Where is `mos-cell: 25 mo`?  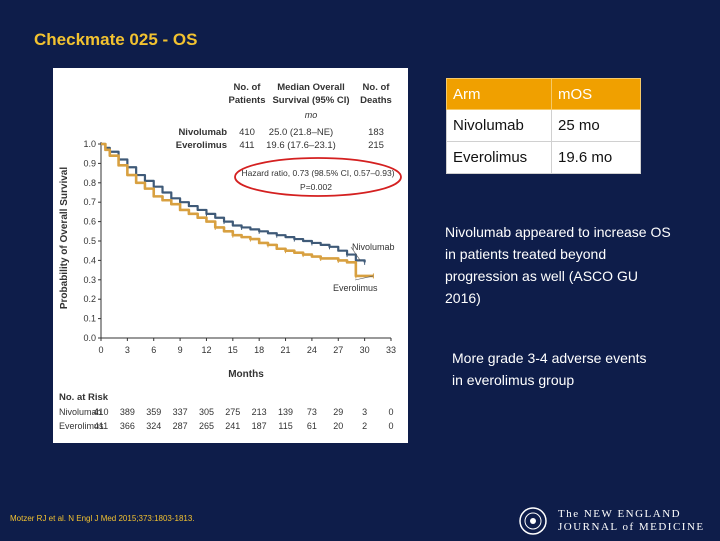
mos-cell: 25 mo is located at coordinates (596, 125).